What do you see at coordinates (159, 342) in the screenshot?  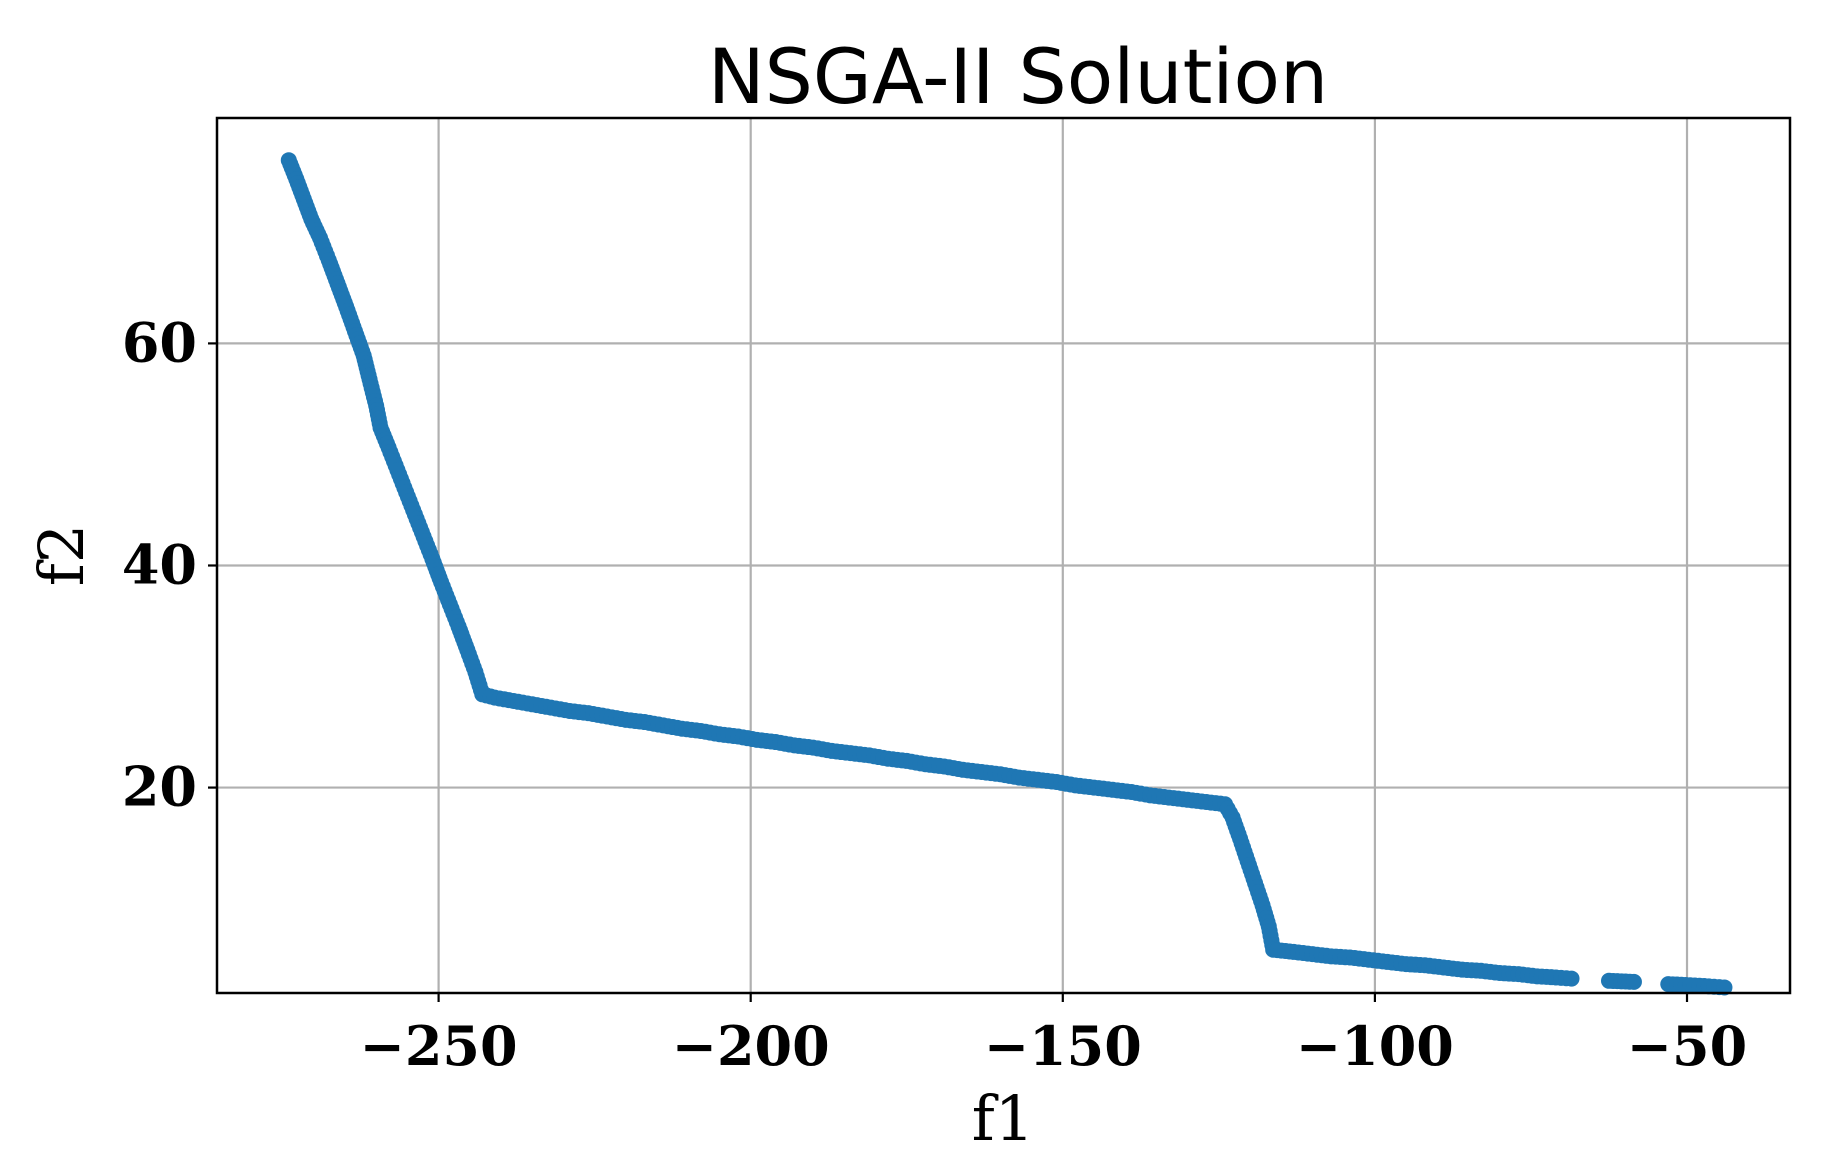 I see `y-tick-label: 60` at bounding box center [159, 342].